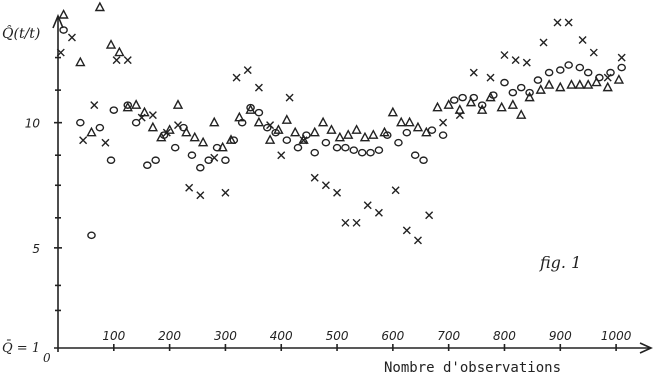 Image resolution: width=656 pixels, height=378 pixels. Describe the element at coordinates (36, 249) in the screenshot. I see `y-tick-label: 5` at that location.